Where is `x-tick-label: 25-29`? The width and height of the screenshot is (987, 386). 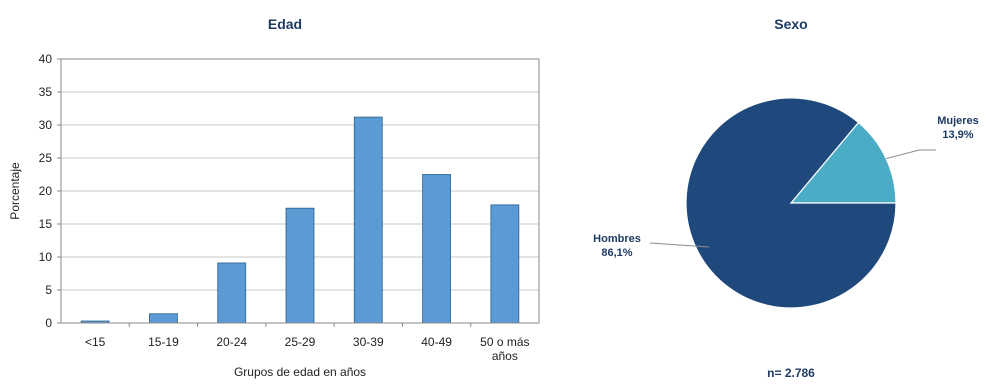 x-tick-label: 25-29 is located at coordinates (300, 342).